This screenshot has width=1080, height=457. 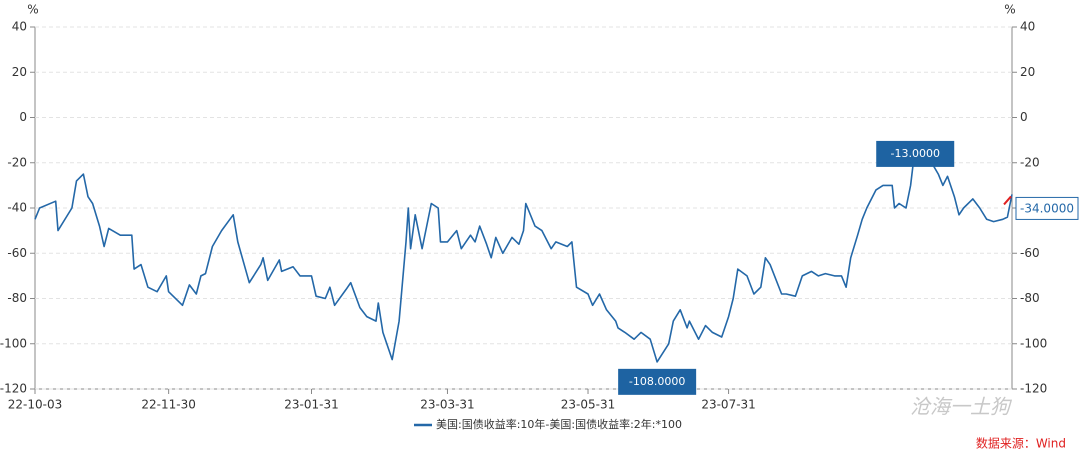 What do you see at coordinates (19, 27) in the screenshot?
I see `y-tick-label: 40` at bounding box center [19, 27].